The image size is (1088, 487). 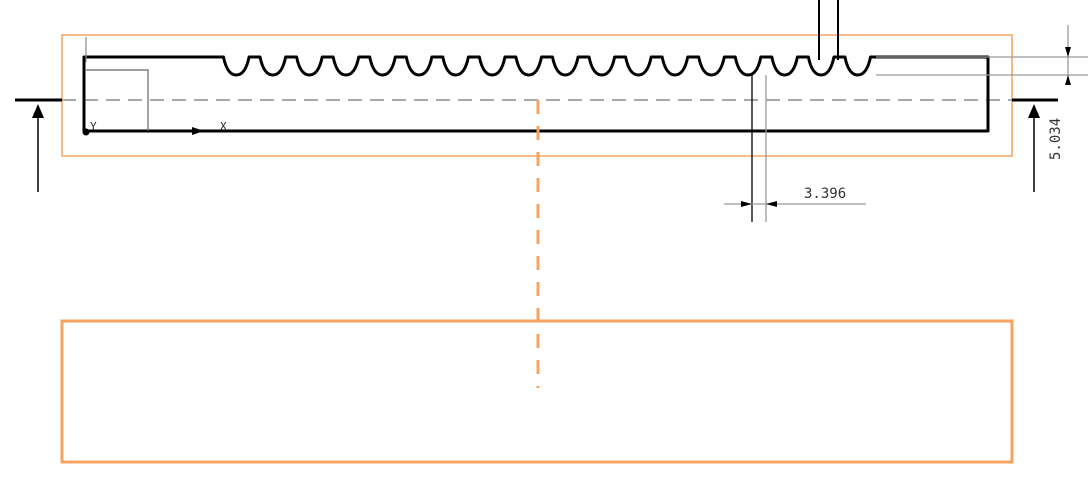 What do you see at coordinates (1056, 139) in the screenshot?
I see `depth-dimension-value: 5.034` at bounding box center [1056, 139].